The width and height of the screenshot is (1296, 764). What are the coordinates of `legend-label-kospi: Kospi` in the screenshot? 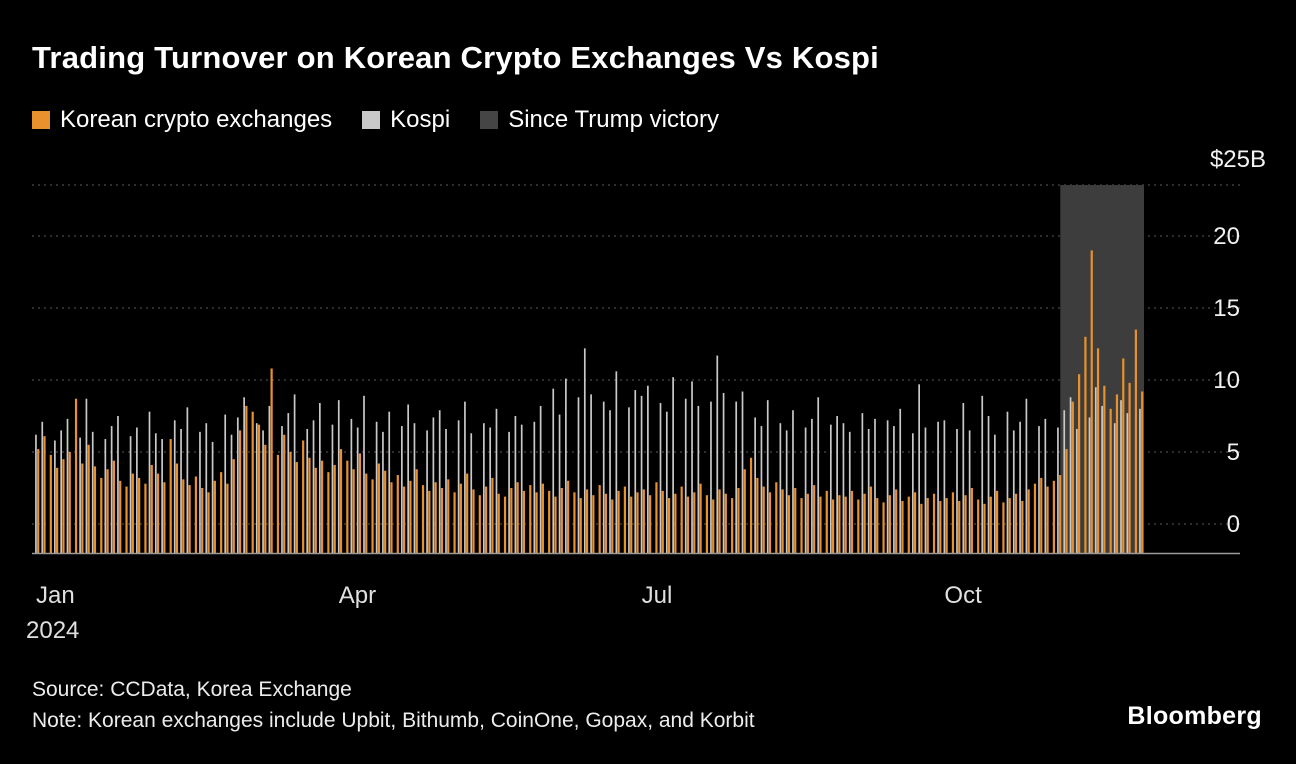 It's located at (420, 119).